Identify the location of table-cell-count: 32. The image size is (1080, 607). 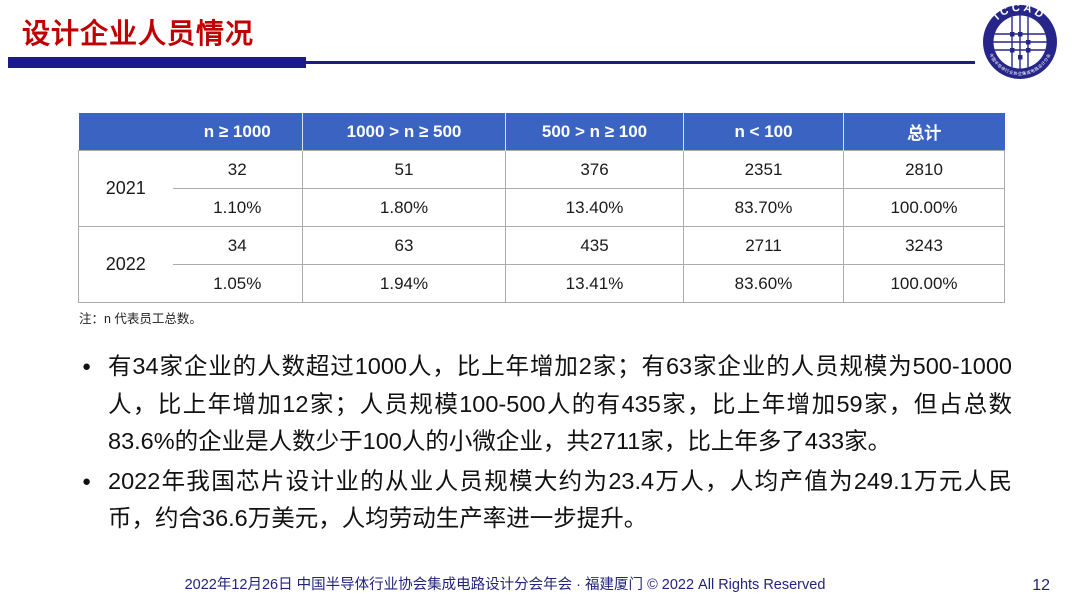
(237, 169).